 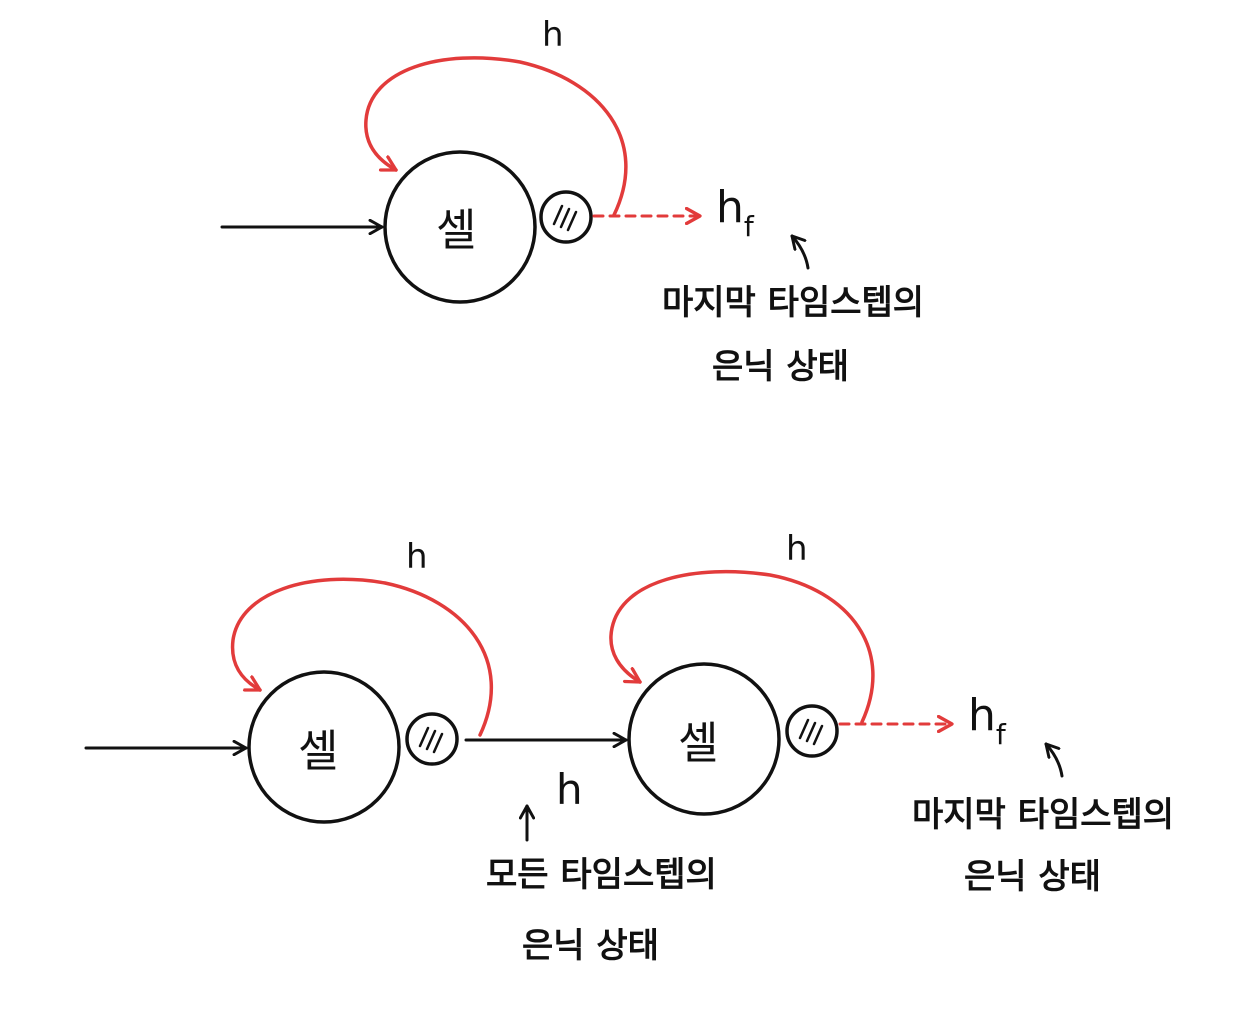 What do you see at coordinates (318, 751) in the screenshot?
I see `bottom-cell-1-label: 셀` at bounding box center [318, 751].